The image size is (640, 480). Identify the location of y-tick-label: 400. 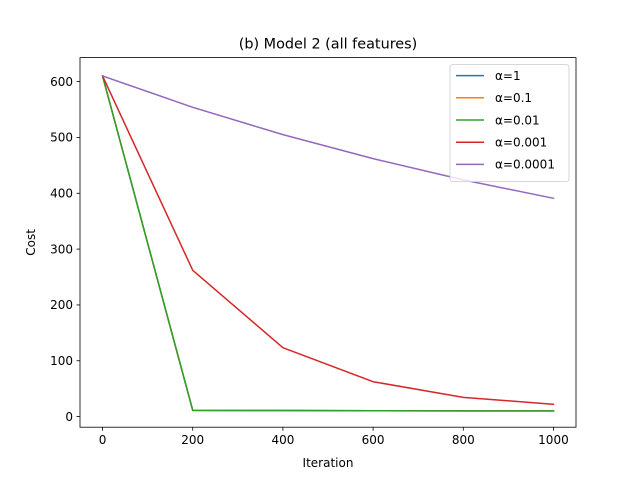
(61, 194).